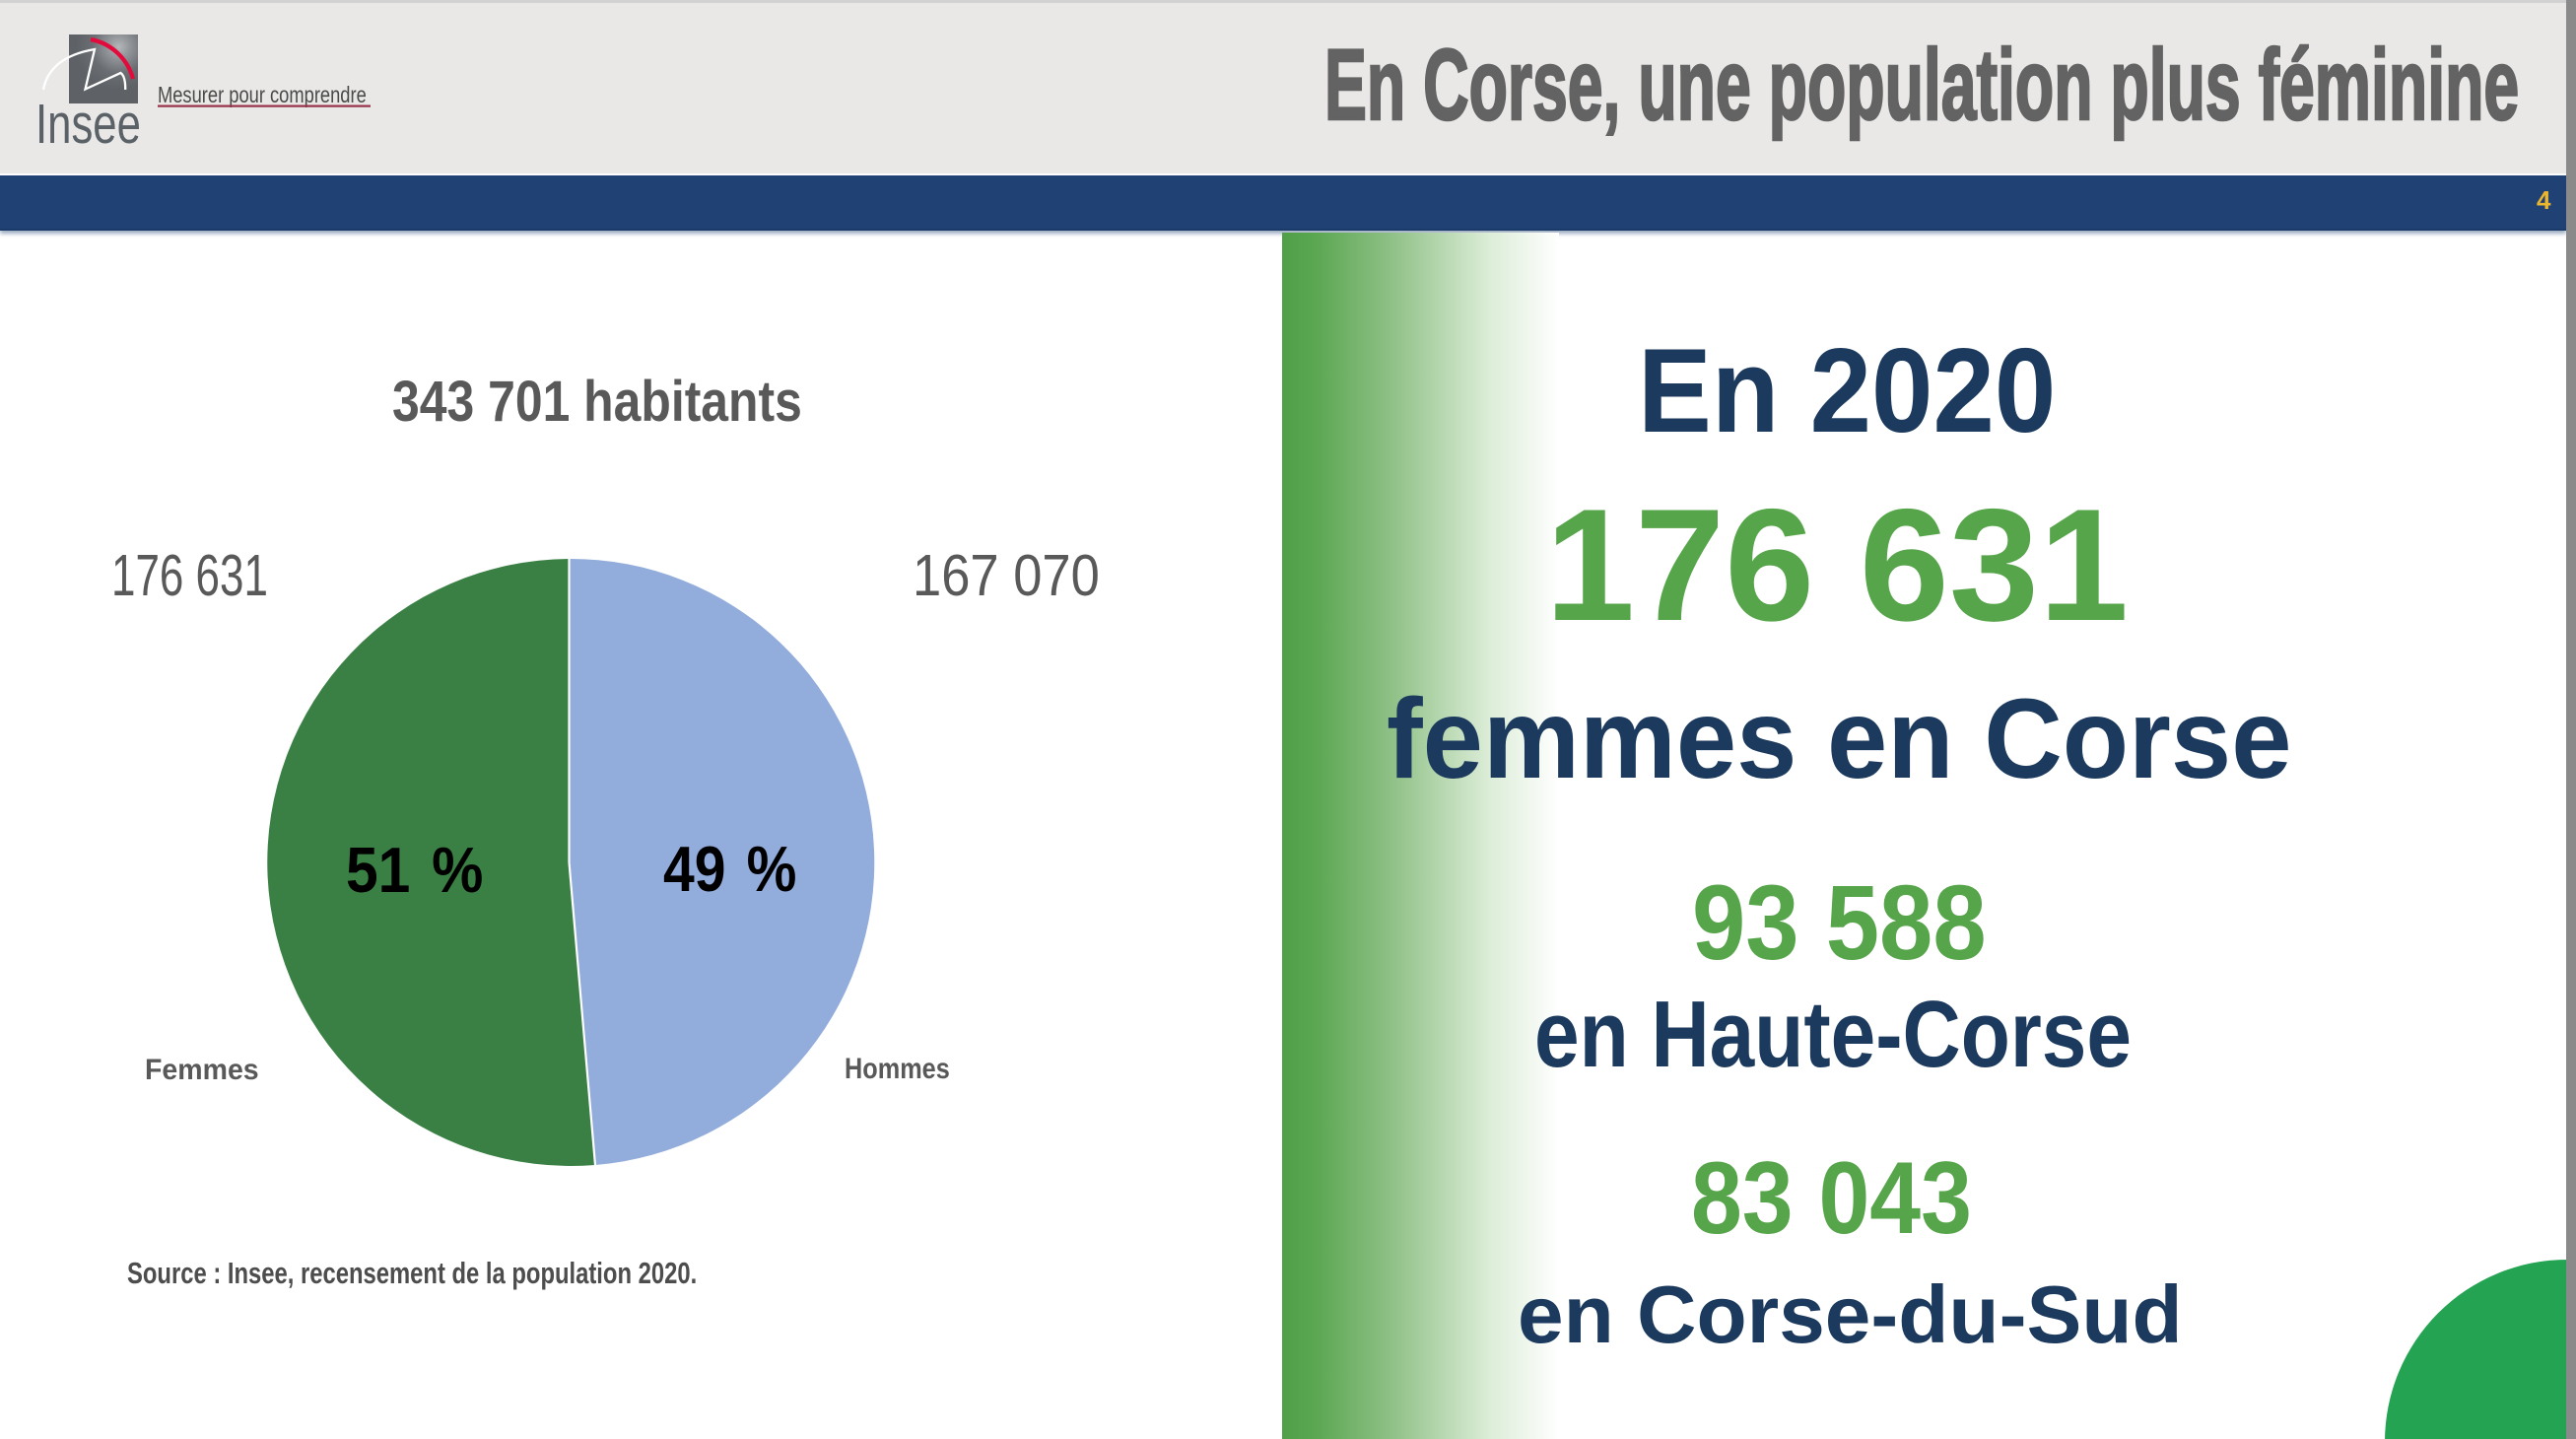 Image resolution: width=2576 pixels, height=1439 pixels. What do you see at coordinates (262, 96) in the screenshot?
I see `svg-text: Mesurer pour comprendre` at bounding box center [262, 96].